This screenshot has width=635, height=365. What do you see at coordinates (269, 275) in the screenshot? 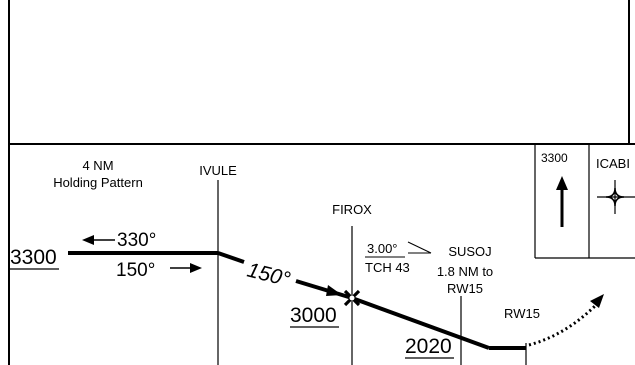
I see `final-course: 150°` at bounding box center [269, 275].